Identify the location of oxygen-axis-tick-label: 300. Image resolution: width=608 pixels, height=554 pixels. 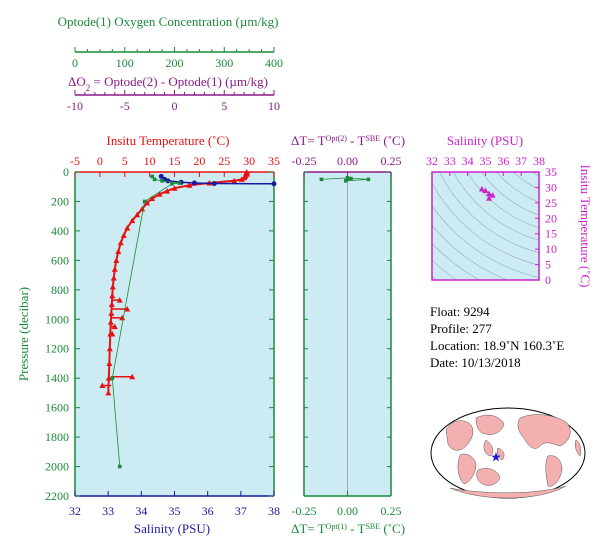
(224, 63).